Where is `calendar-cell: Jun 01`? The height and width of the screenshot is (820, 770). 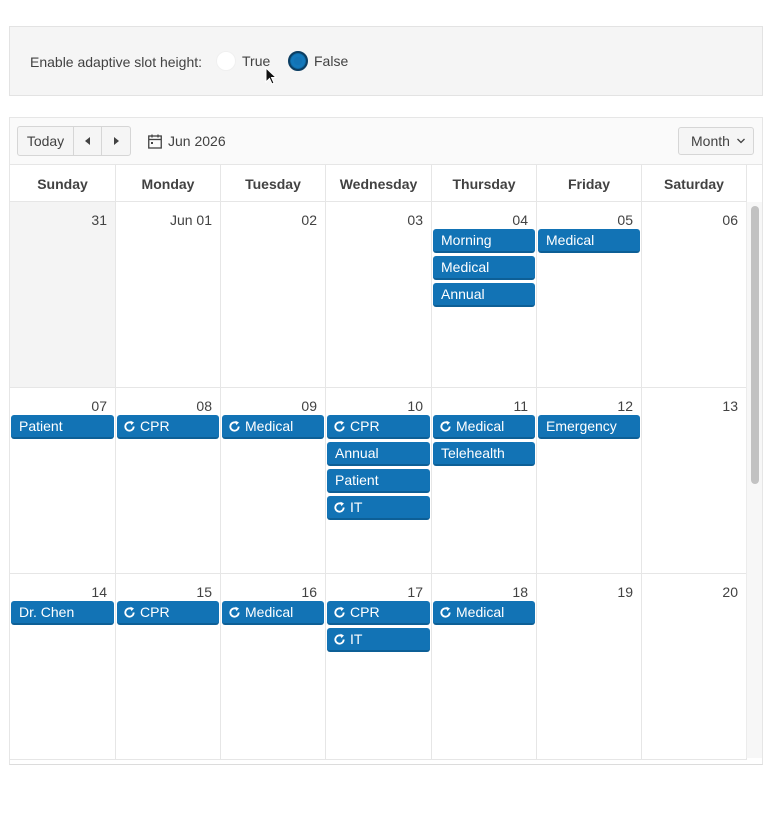
calendar-cell: Jun 01 is located at coordinates (168, 295).